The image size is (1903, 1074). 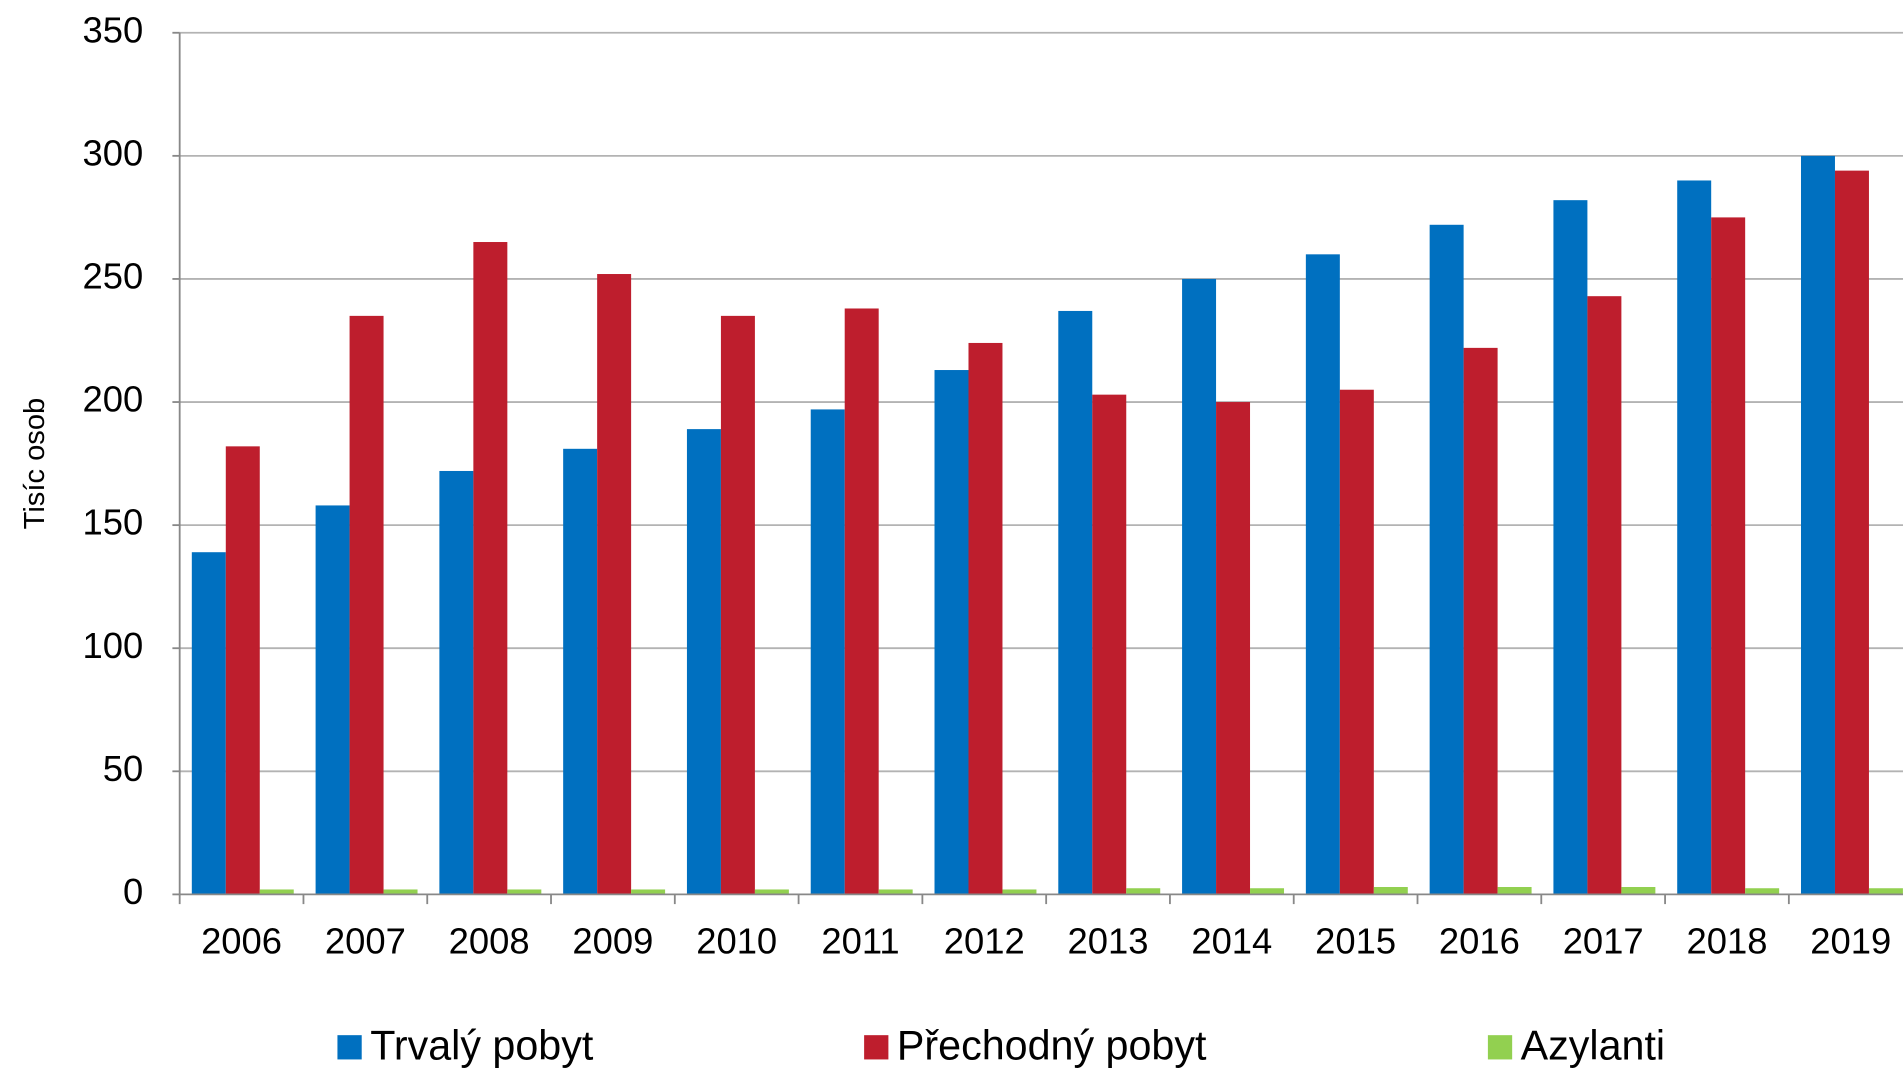 I want to click on x-tick-label: 2008, so click(x=489, y=941).